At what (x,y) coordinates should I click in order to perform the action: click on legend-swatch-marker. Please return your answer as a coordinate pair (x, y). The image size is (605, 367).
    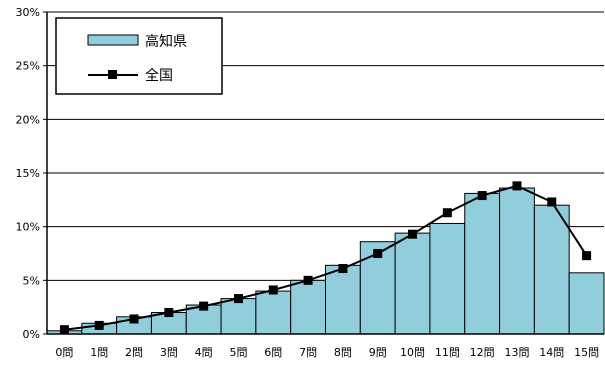
    Looking at the image, I should click on (112, 74).